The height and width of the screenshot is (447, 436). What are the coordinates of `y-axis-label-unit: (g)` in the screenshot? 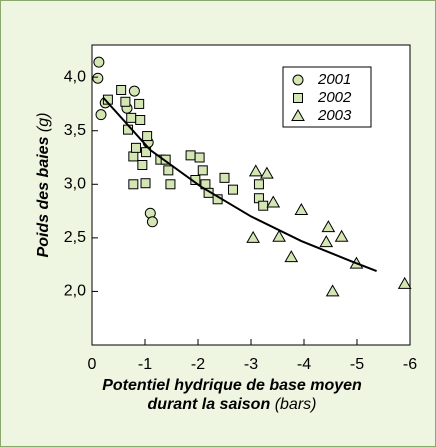 It's located at (43, 123).